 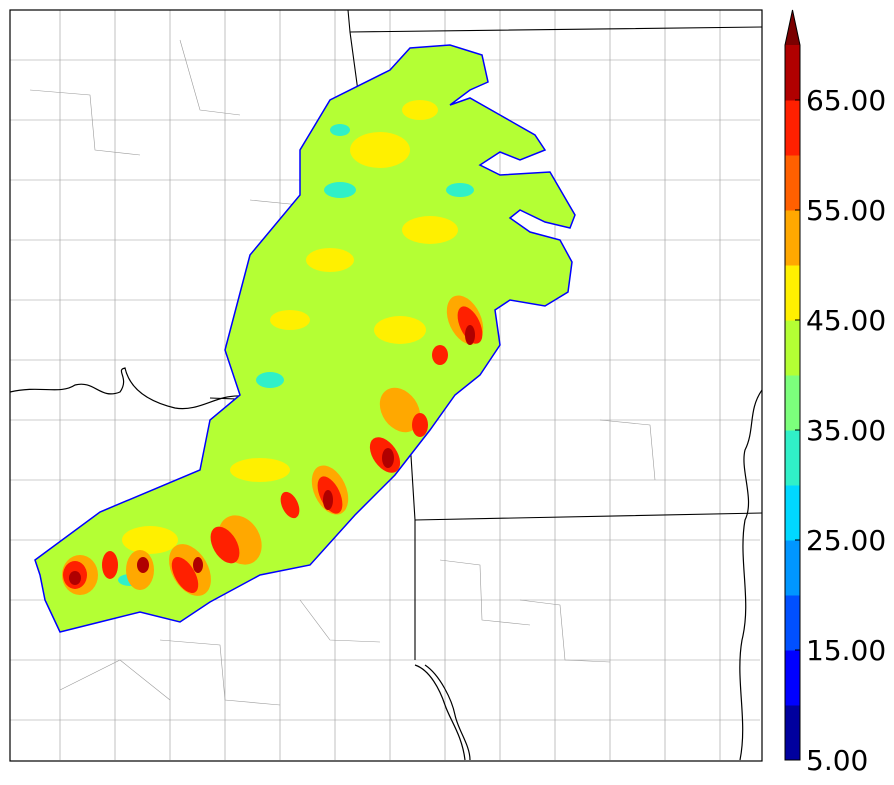 I want to click on colorbar: 5.00 15.00 25.00 35.00 45.00 55.00 65.00, so click(x=835, y=393).